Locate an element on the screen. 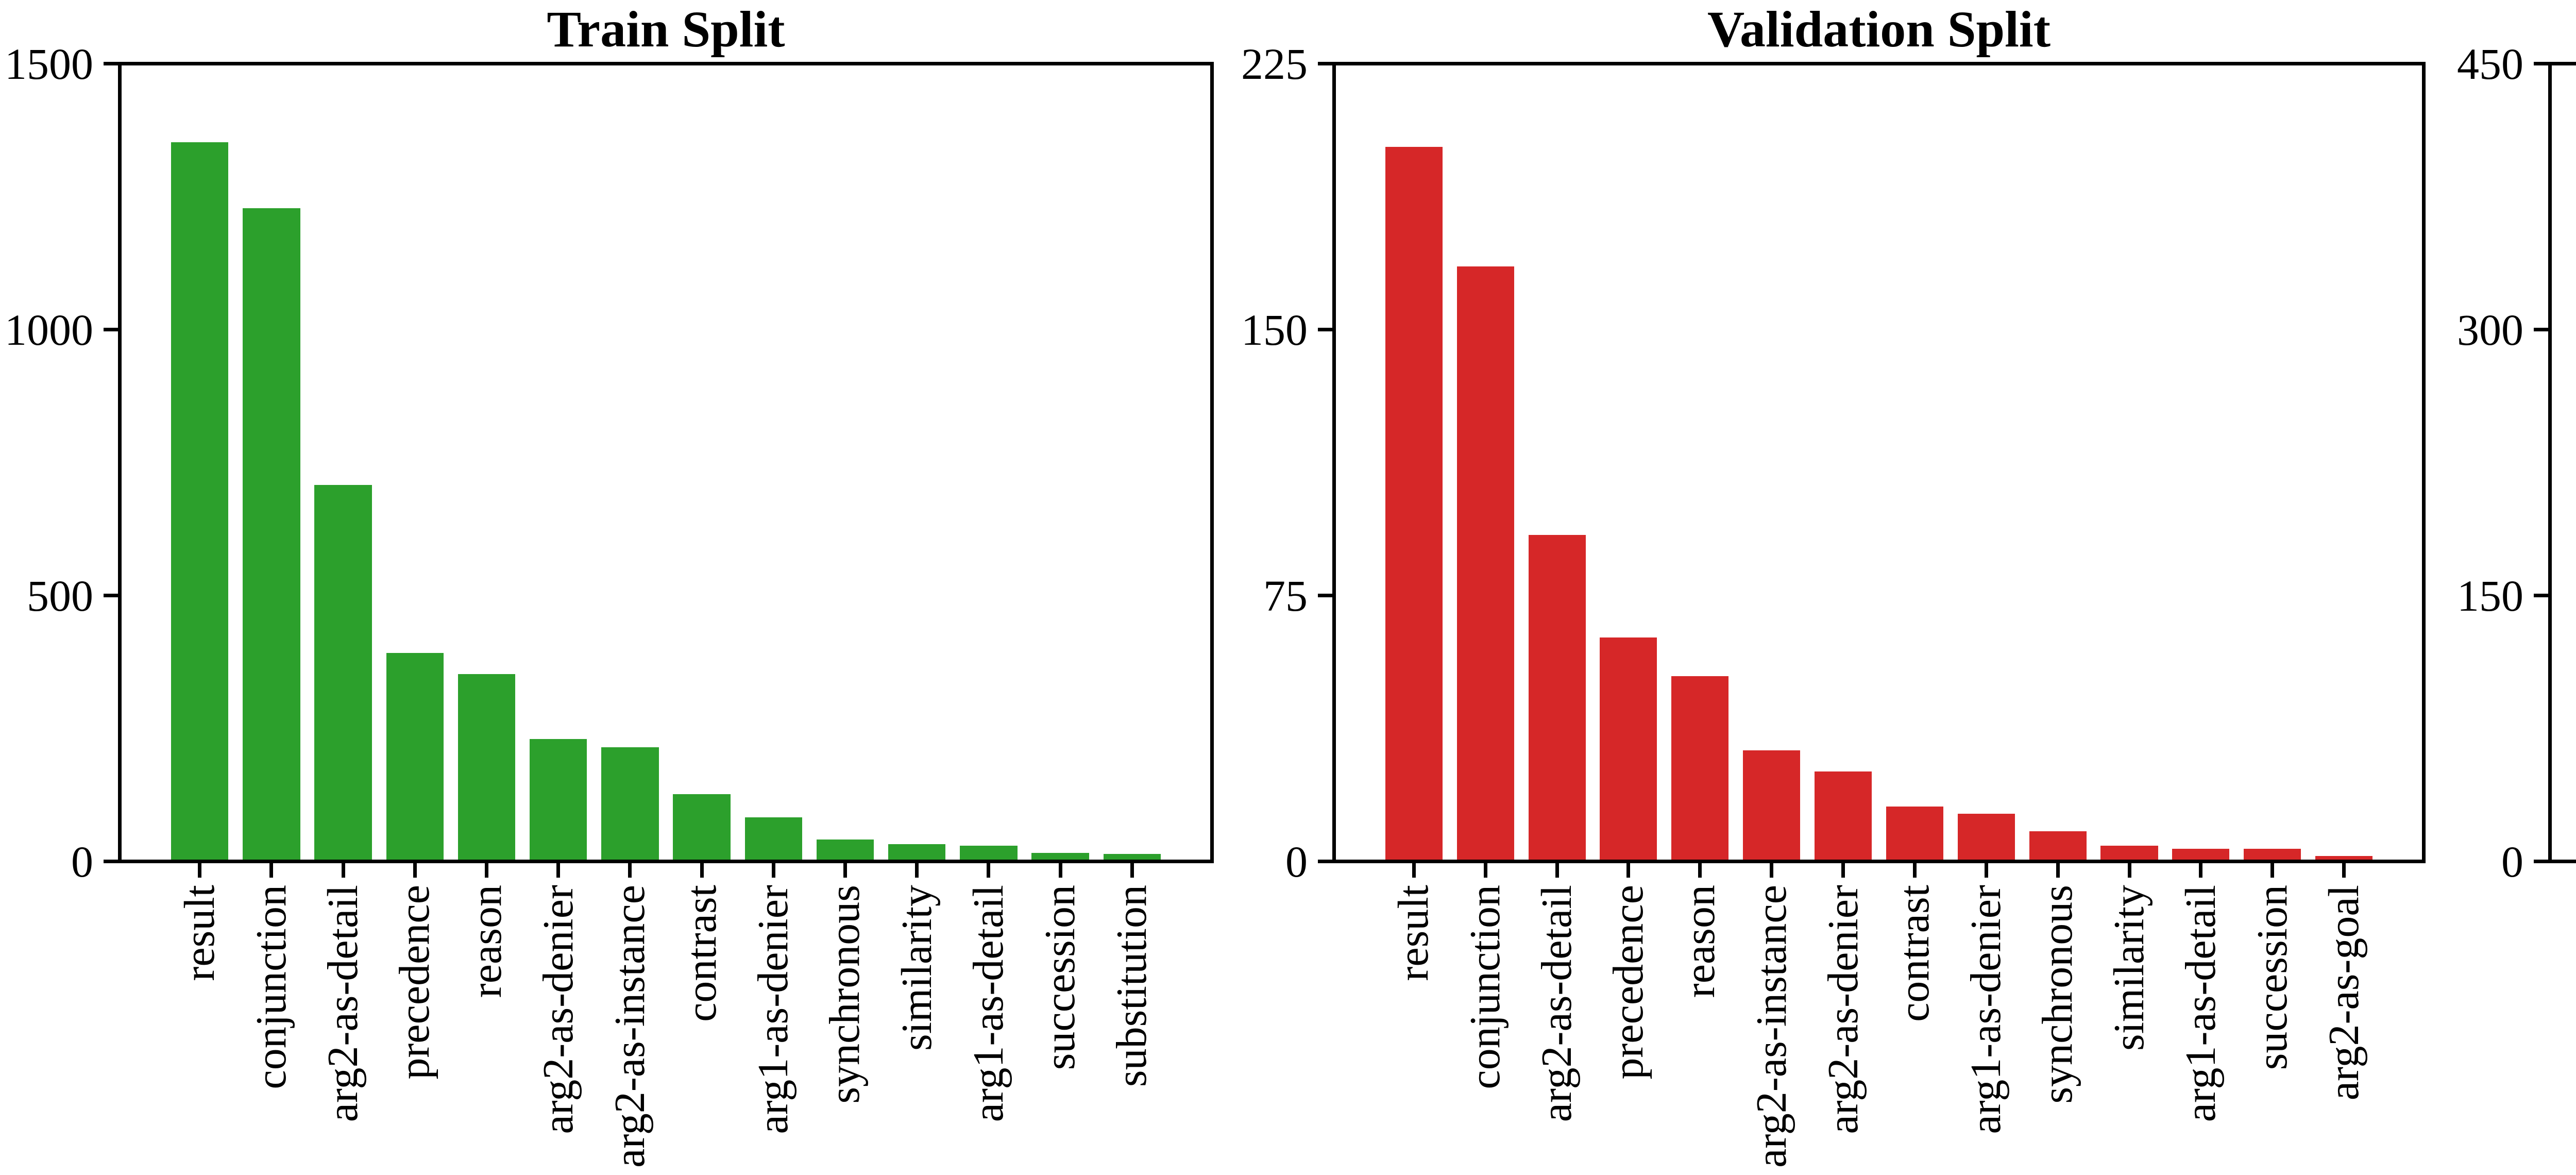 The height and width of the screenshot is (1175, 2576). chart-title: Train Split is located at coordinates (666, 29).